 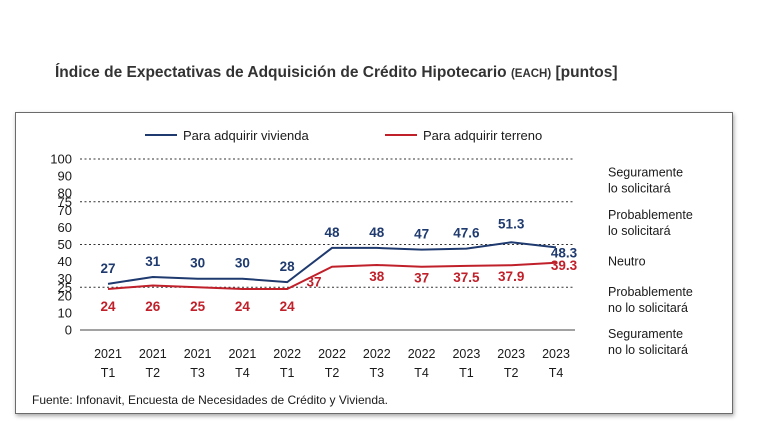 What do you see at coordinates (466, 233) in the screenshot?
I see `data-label-vivienda: 47.6` at bounding box center [466, 233].